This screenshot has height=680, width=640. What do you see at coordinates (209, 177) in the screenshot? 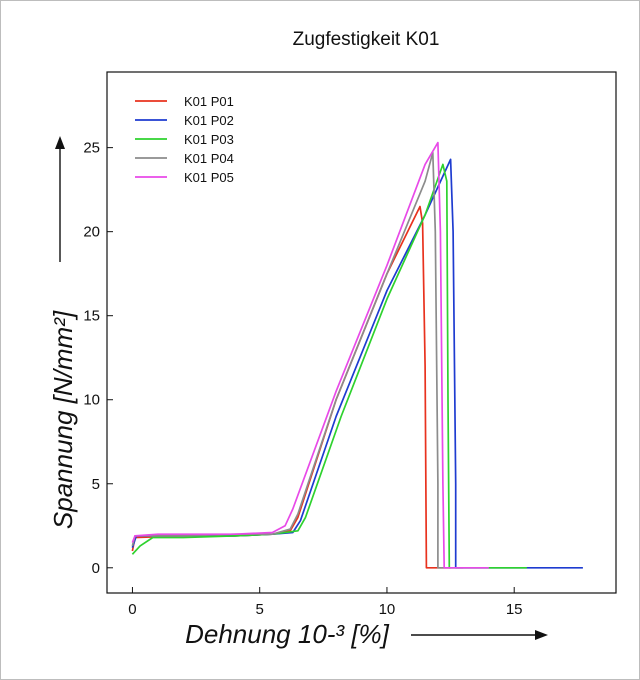
I see `legend-label: K01 P05` at bounding box center [209, 177].